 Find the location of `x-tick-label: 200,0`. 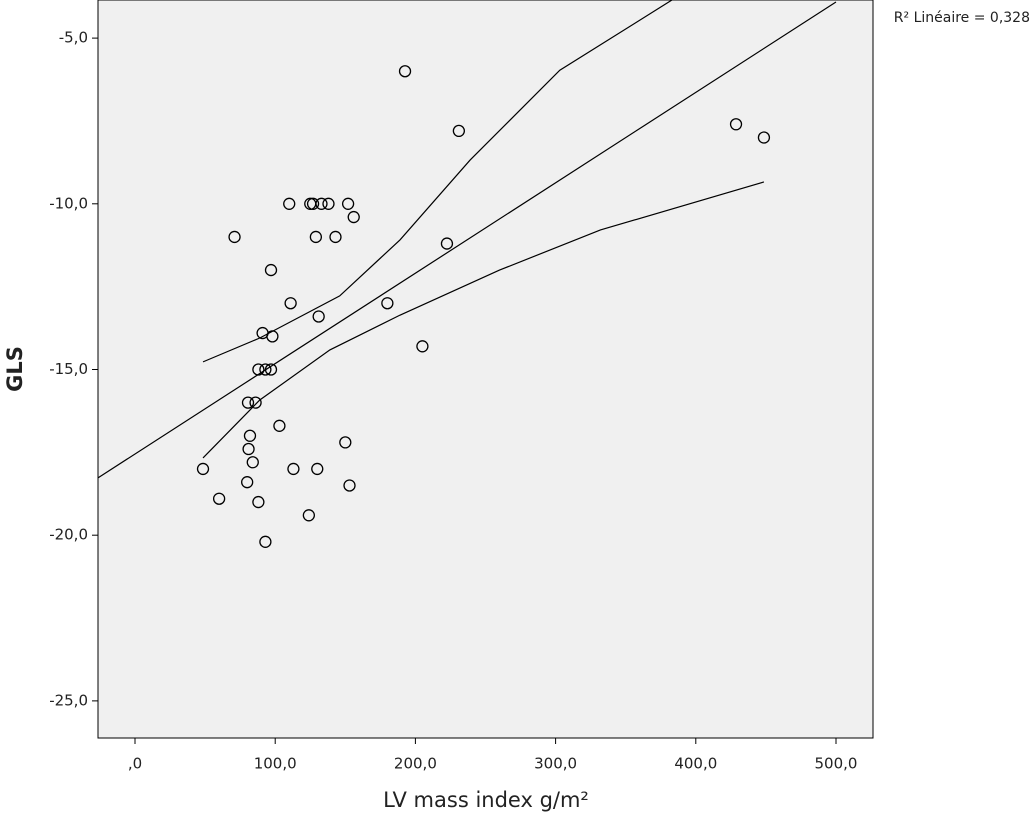

x-tick-label: 200,0 is located at coordinates (415, 764).